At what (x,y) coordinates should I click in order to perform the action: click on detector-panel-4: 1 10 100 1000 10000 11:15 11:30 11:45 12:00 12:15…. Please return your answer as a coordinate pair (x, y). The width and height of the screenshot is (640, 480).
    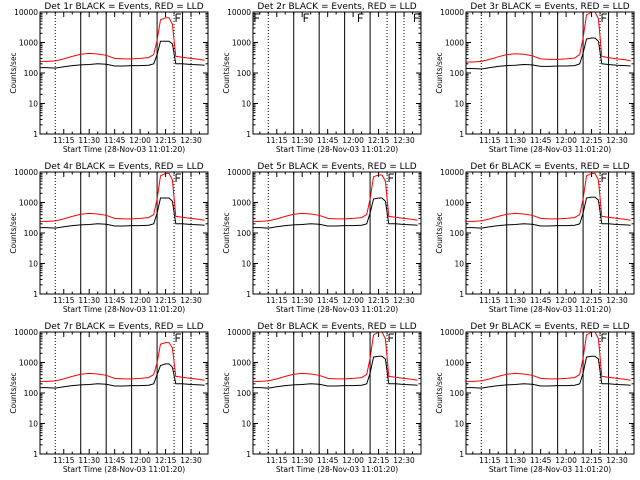
    Looking at the image, I should click on (109, 238).